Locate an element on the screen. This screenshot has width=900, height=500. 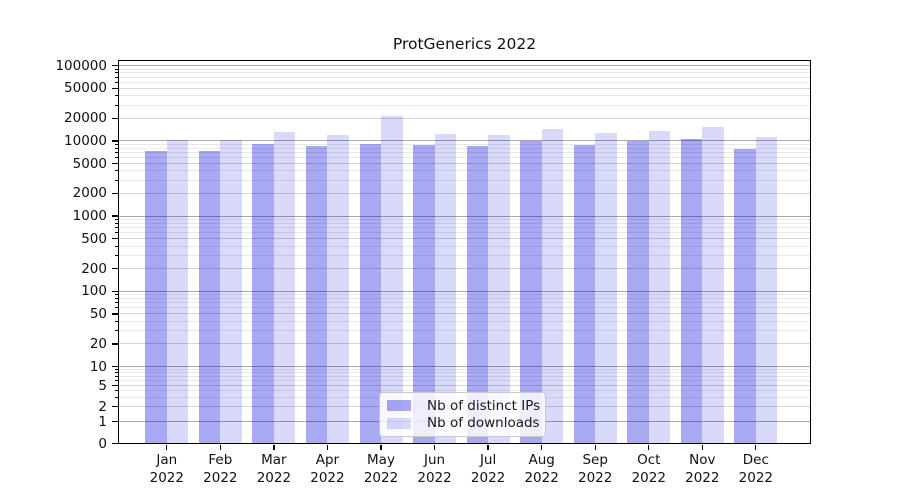
x-tick-jan is located at coordinates (167, 447).